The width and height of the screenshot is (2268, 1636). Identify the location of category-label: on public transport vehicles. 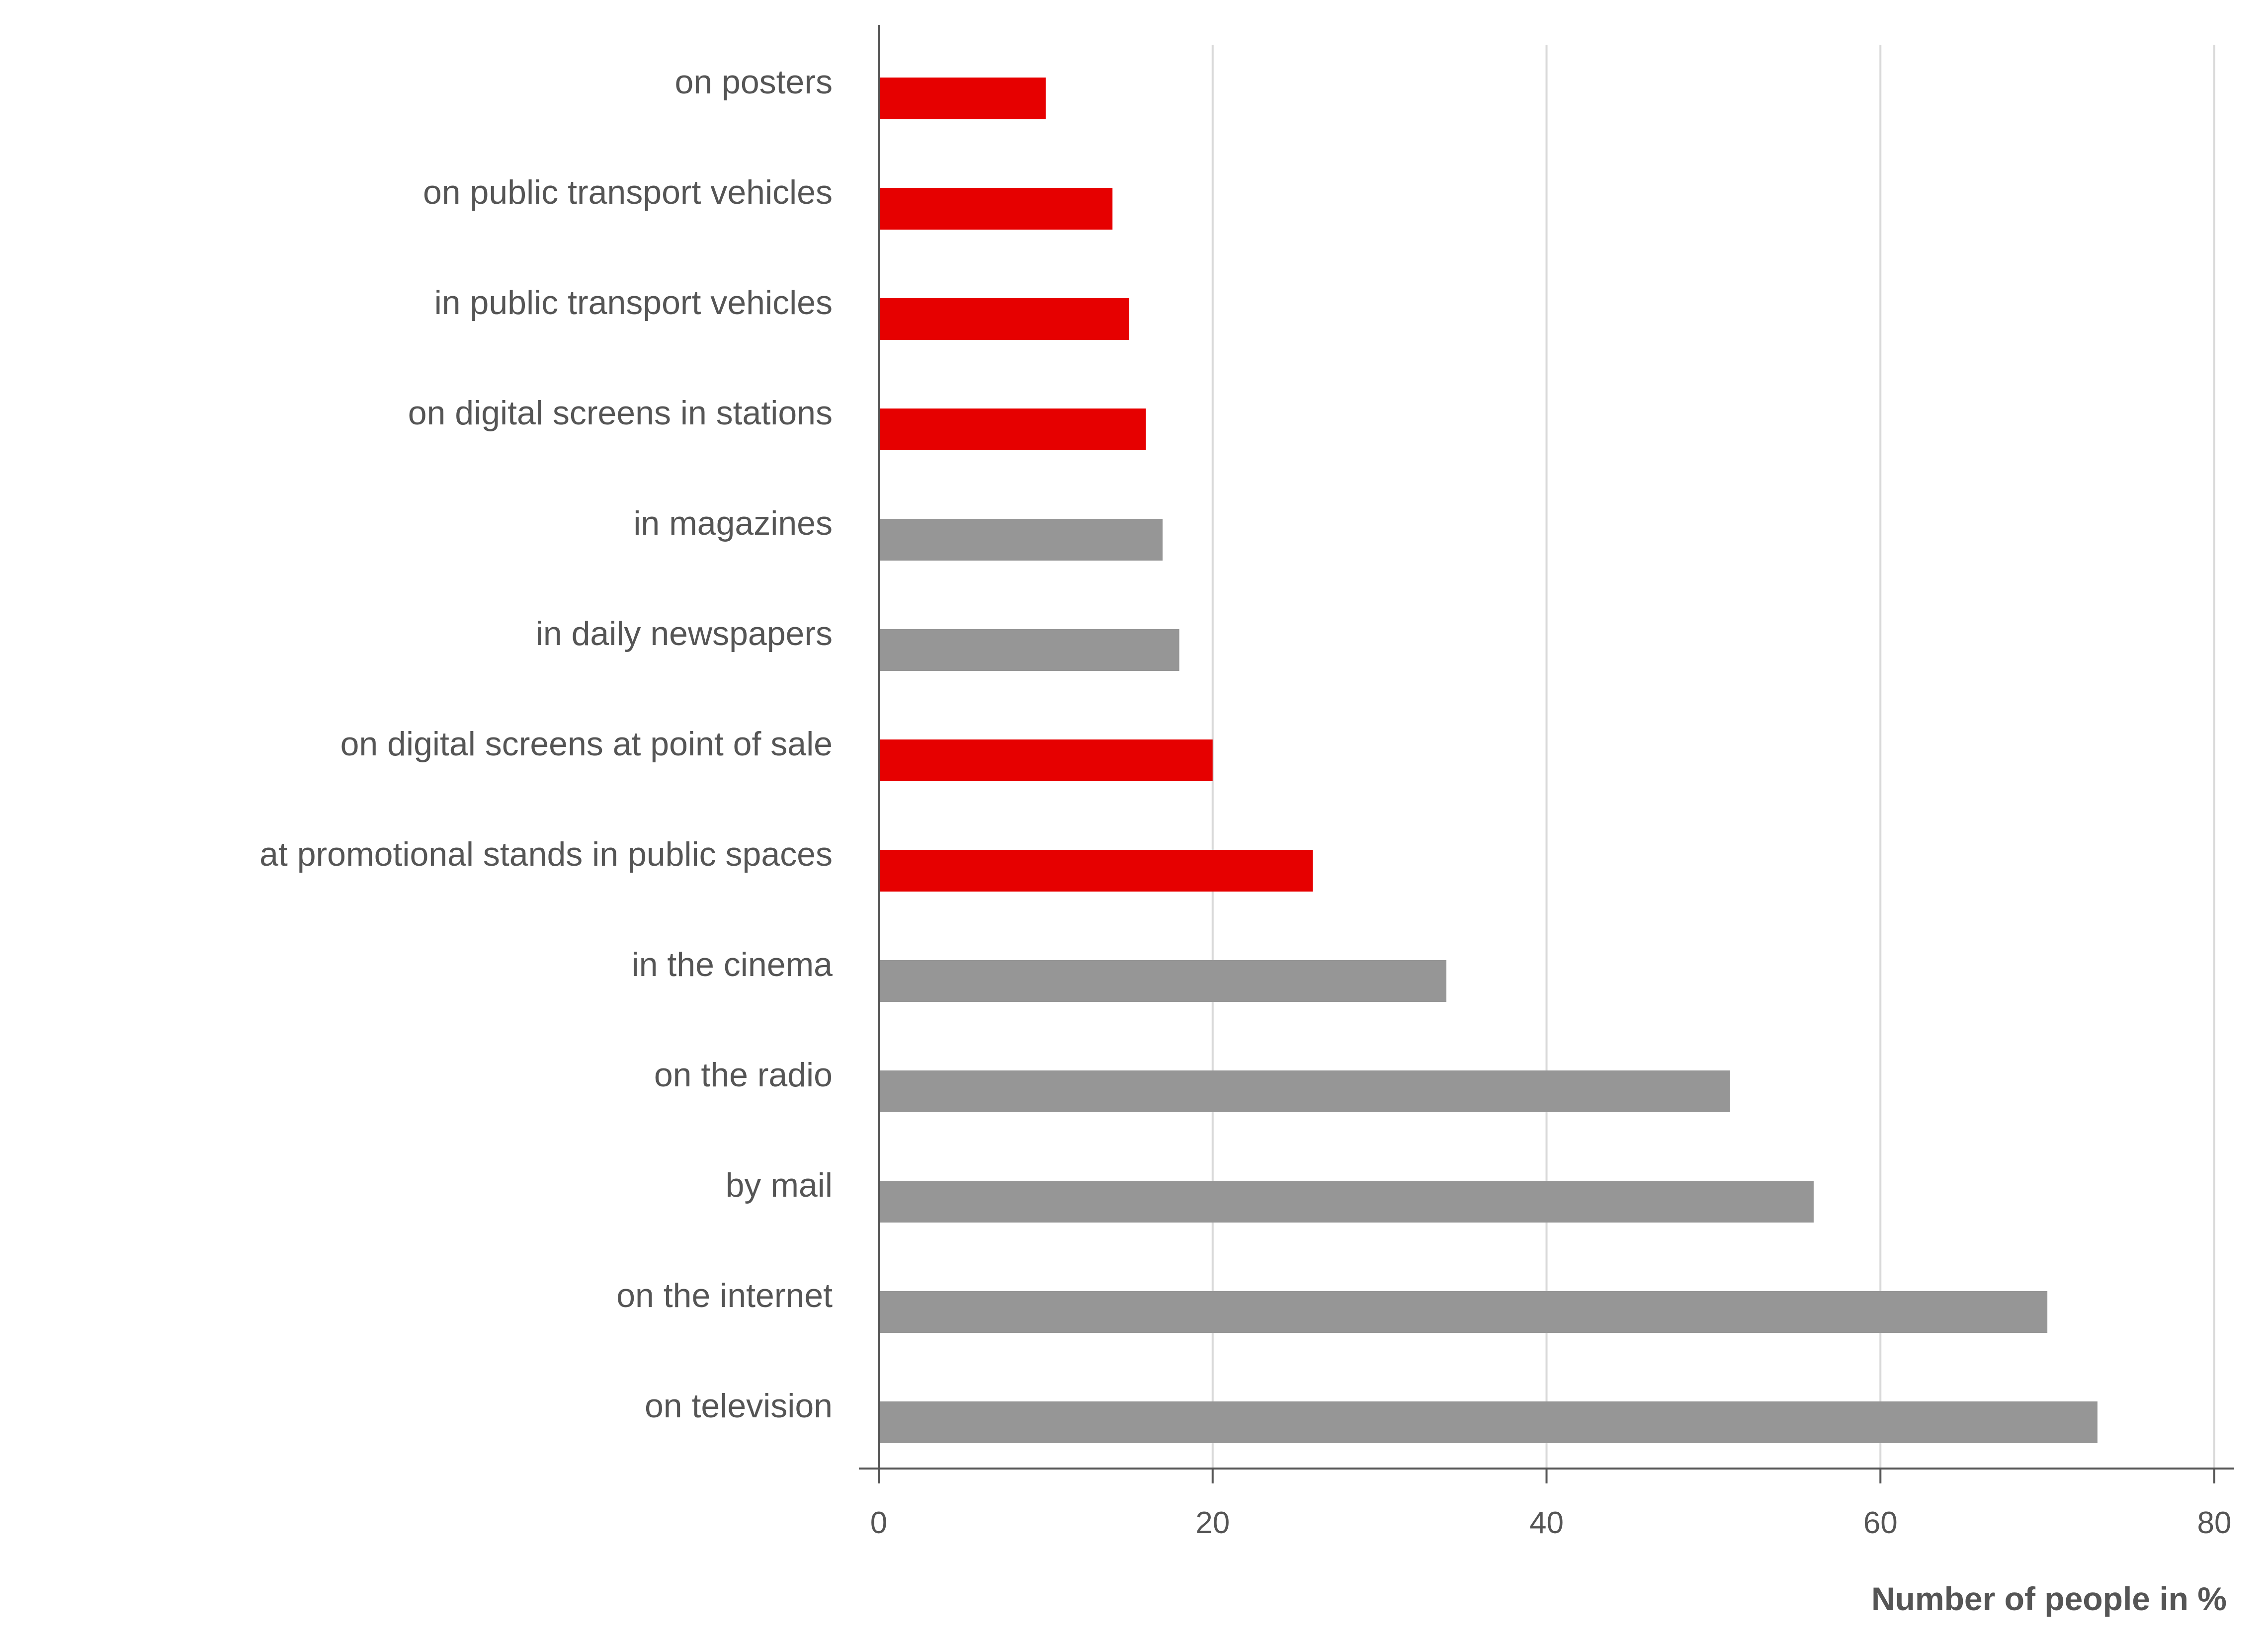
(628, 192).